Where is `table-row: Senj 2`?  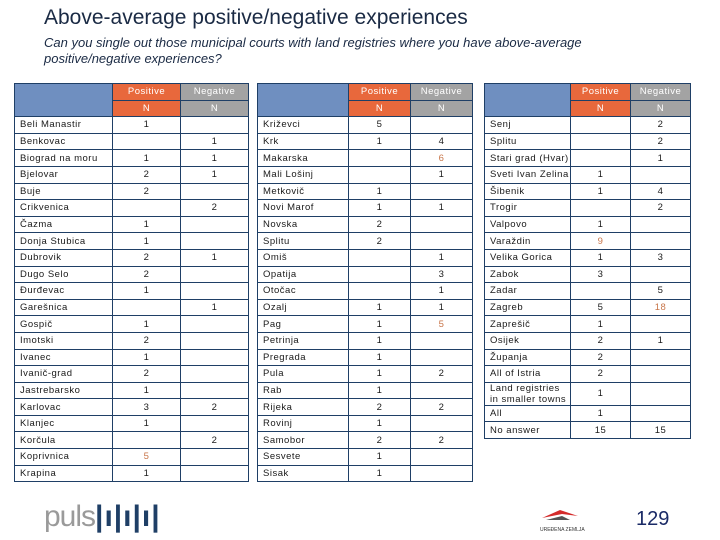 table-row: Senj 2 is located at coordinates (587, 125).